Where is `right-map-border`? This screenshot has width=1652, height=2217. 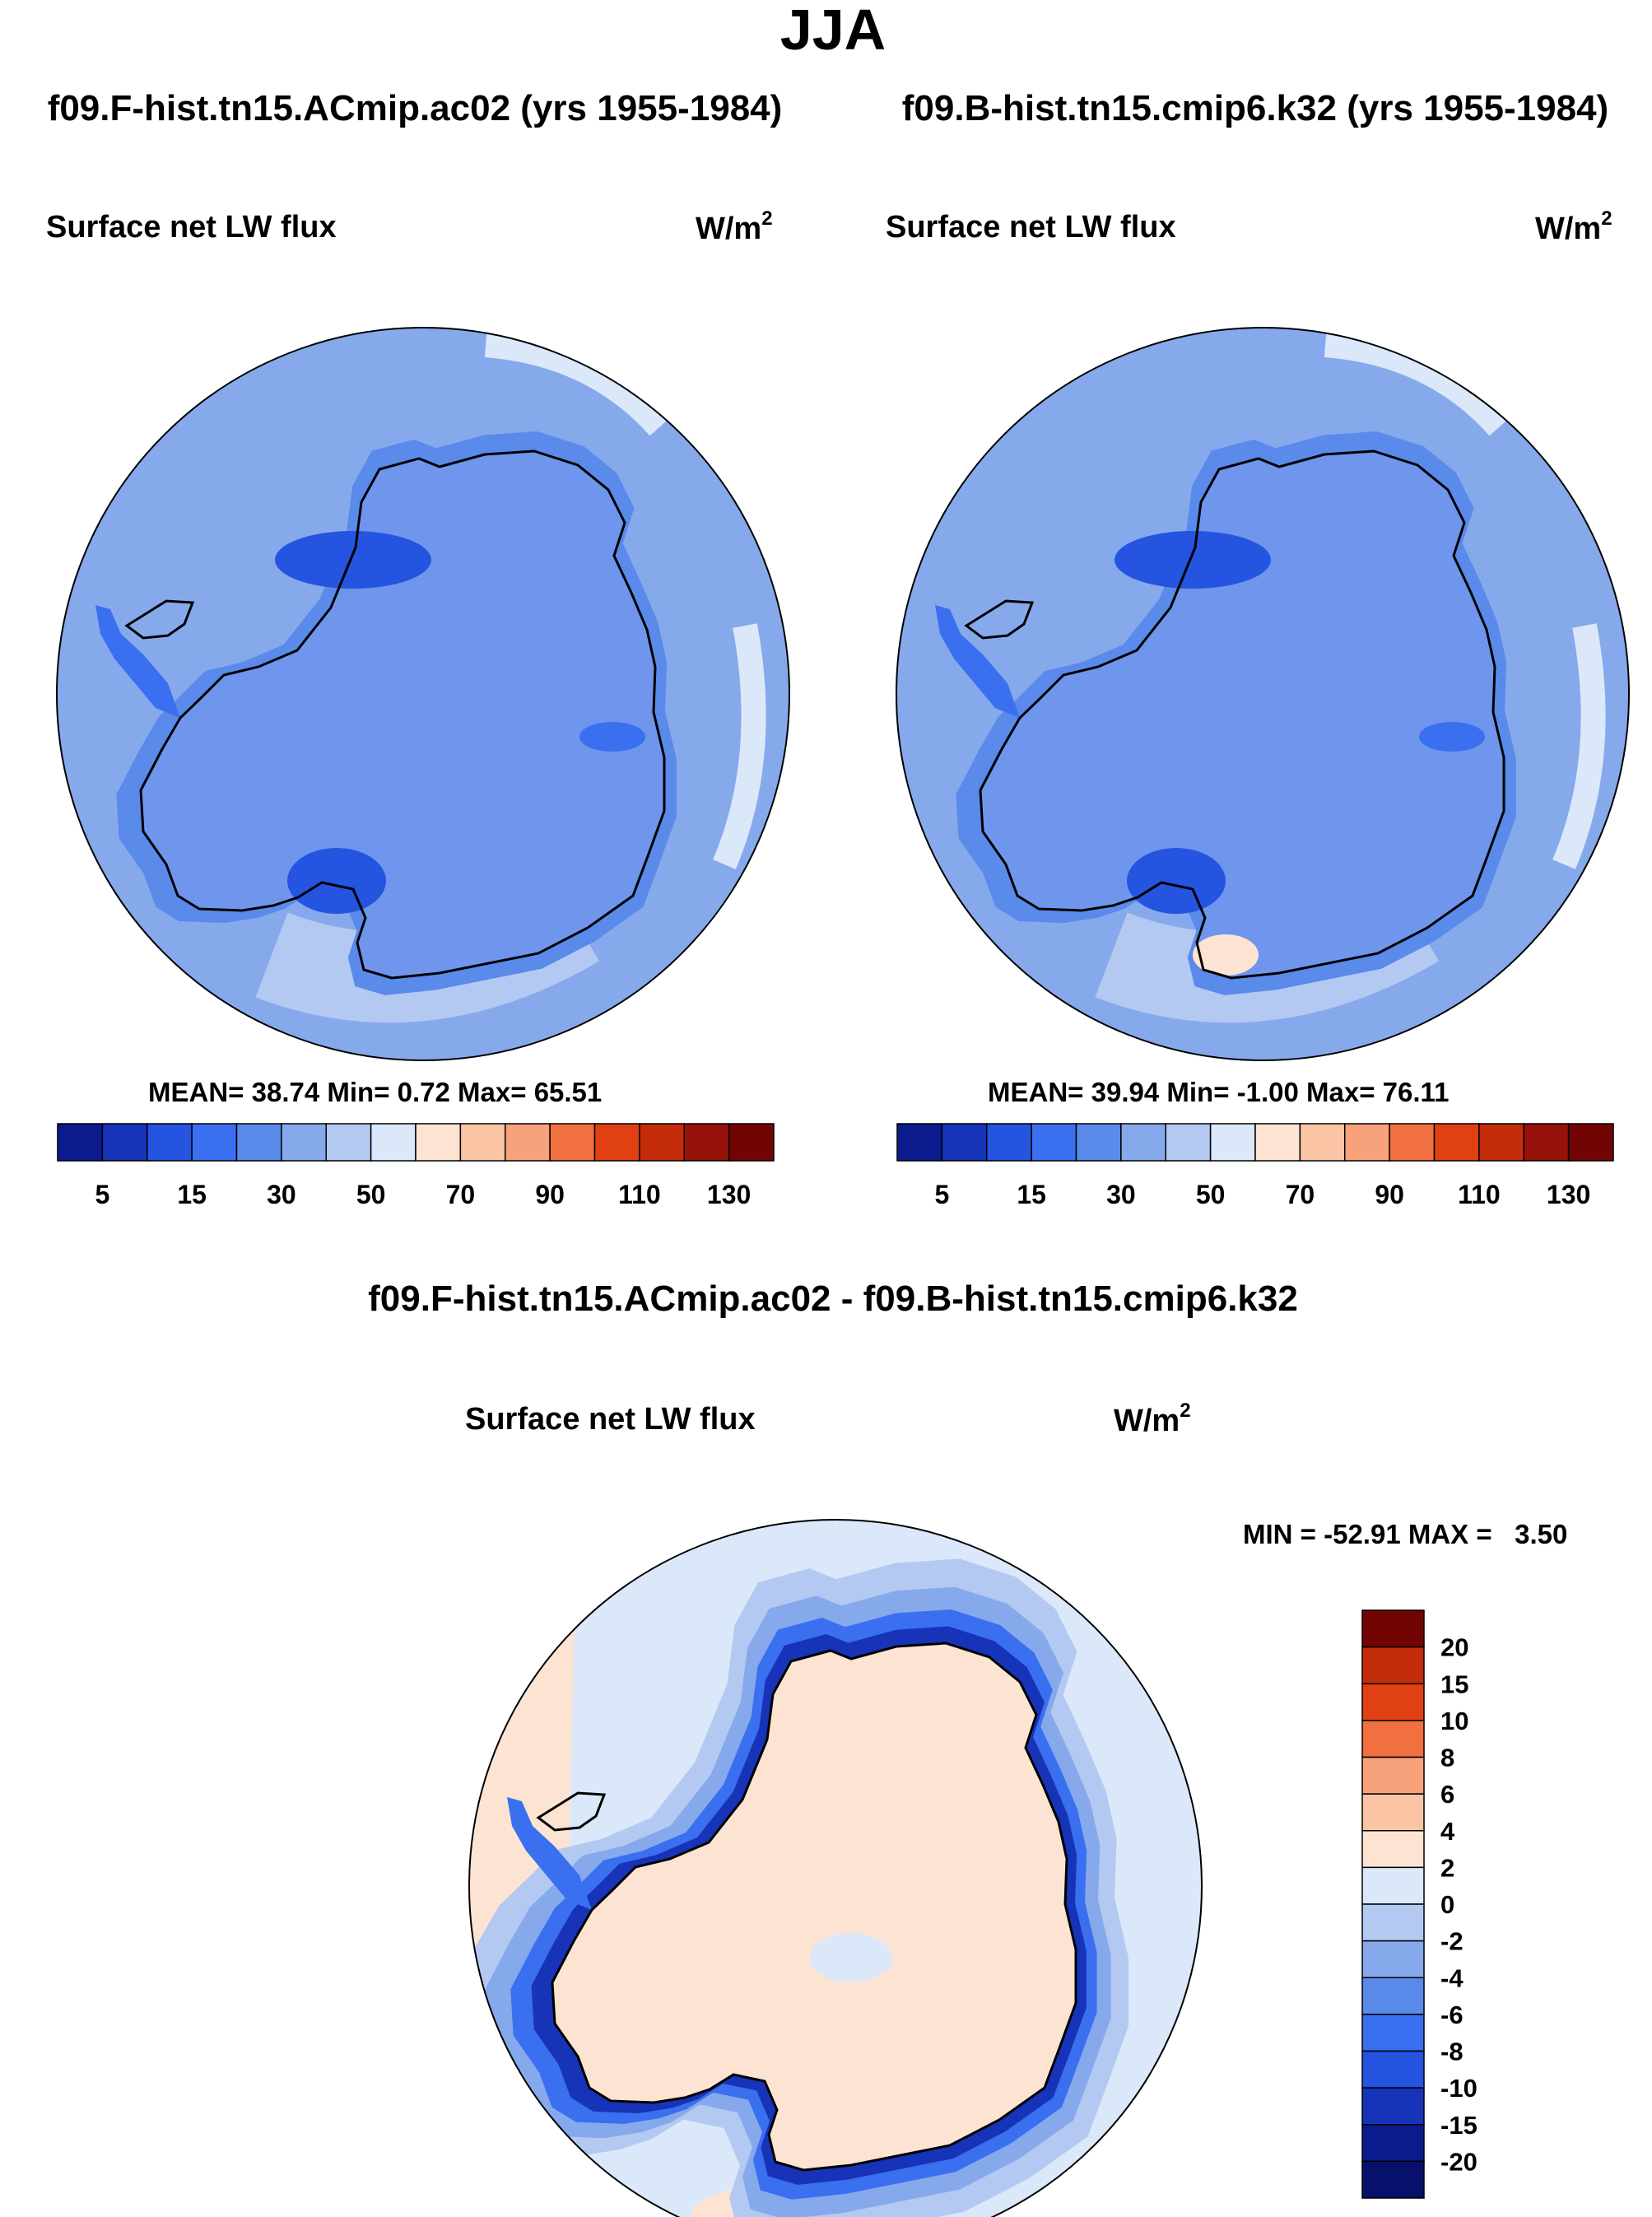
right-map-border is located at coordinates (1263, 694).